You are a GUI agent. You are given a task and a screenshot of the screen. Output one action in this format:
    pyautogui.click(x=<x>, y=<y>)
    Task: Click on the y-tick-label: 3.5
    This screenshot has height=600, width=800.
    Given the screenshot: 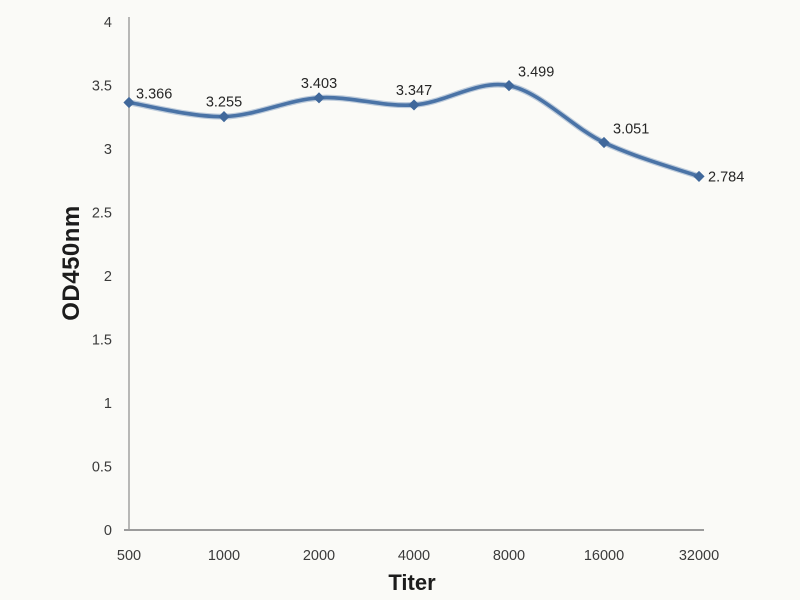 What is the action you would take?
    pyautogui.click(x=102, y=87)
    